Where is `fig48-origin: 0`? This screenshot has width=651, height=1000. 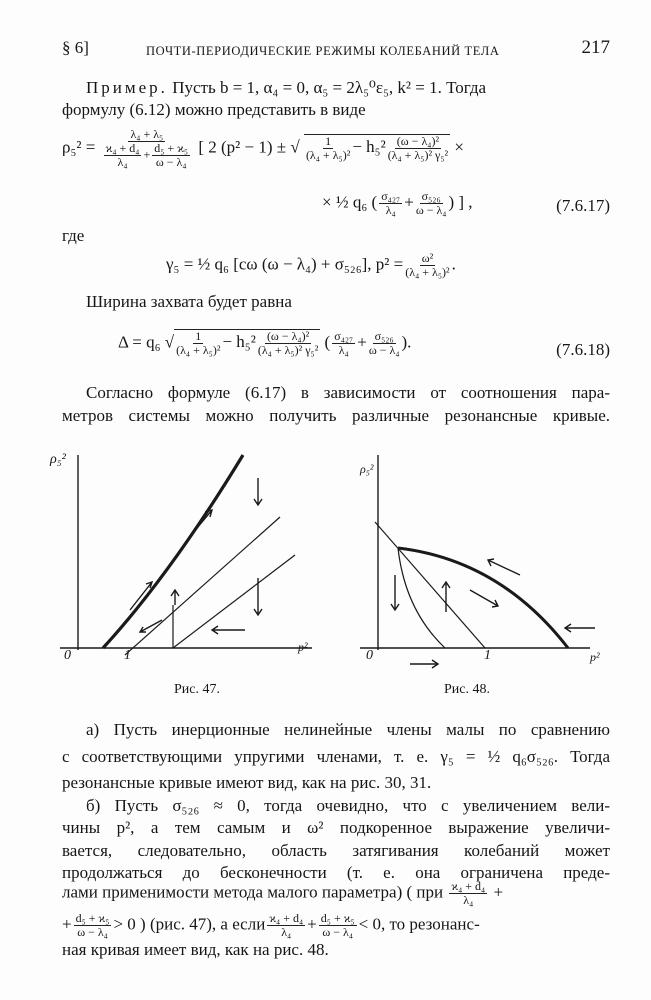 fig48-origin: 0 is located at coordinates (369, 655).